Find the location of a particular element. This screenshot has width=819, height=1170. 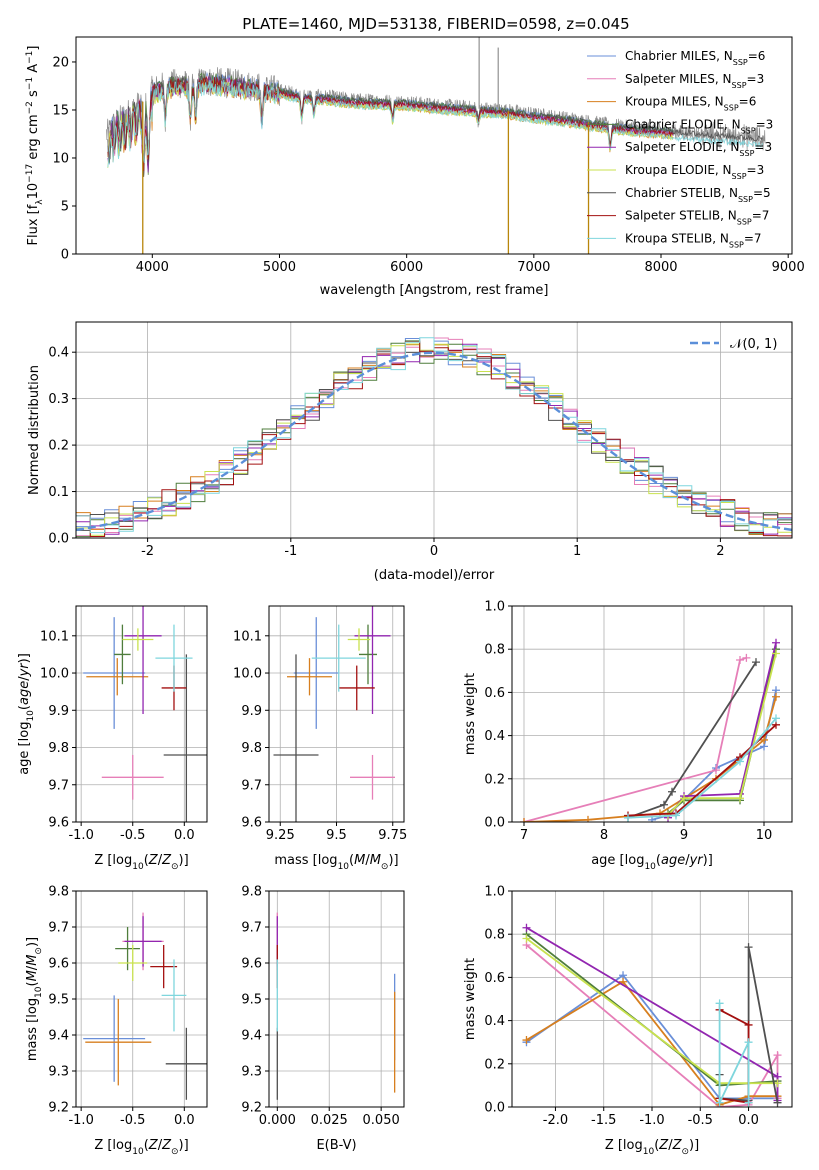

x-tick-label: 0.025 is located at coordinates (329, 1120).